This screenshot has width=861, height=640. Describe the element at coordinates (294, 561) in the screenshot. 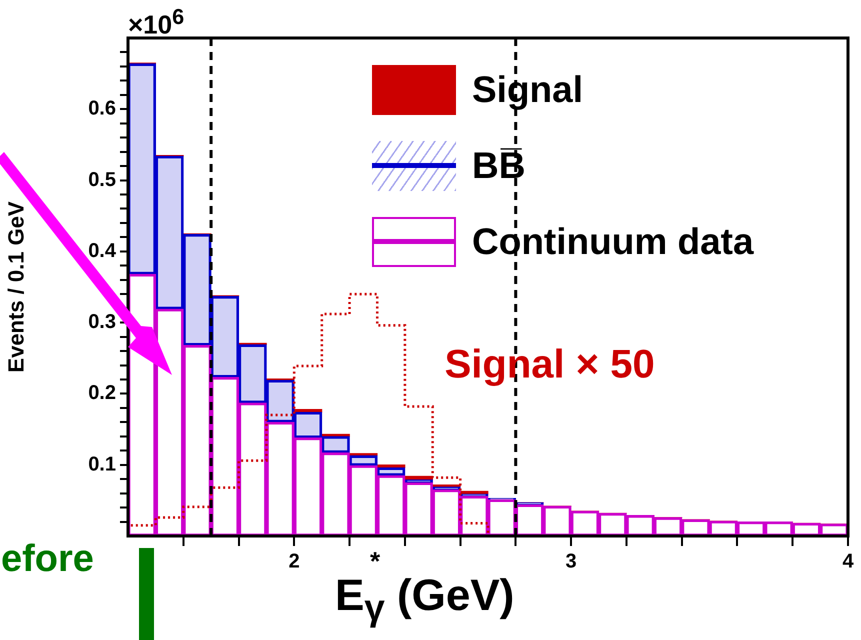

I see `x-tick-label: 2` at that location.